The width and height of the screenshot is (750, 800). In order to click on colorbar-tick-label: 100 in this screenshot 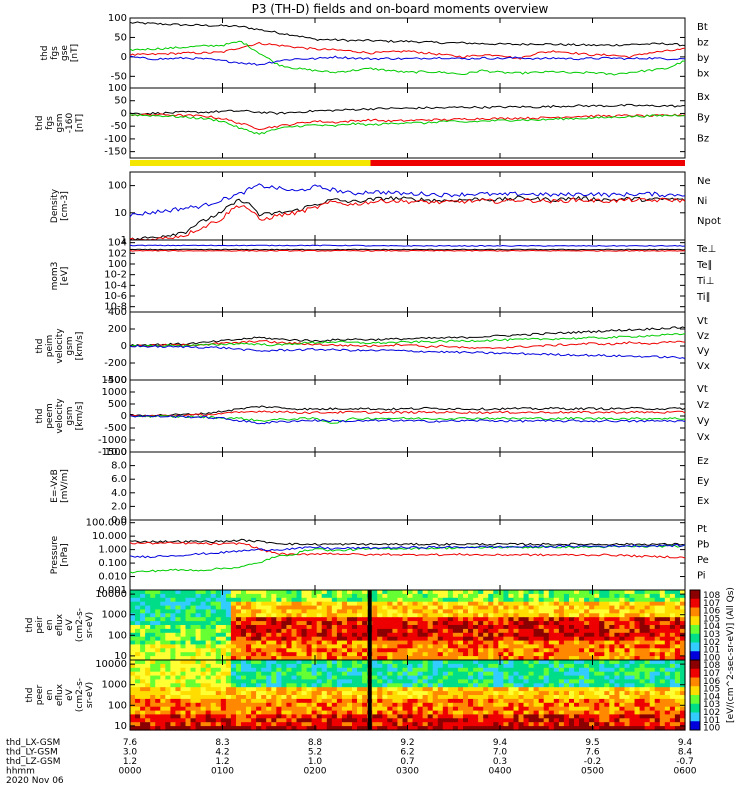, I will do `click(711, 658)`.